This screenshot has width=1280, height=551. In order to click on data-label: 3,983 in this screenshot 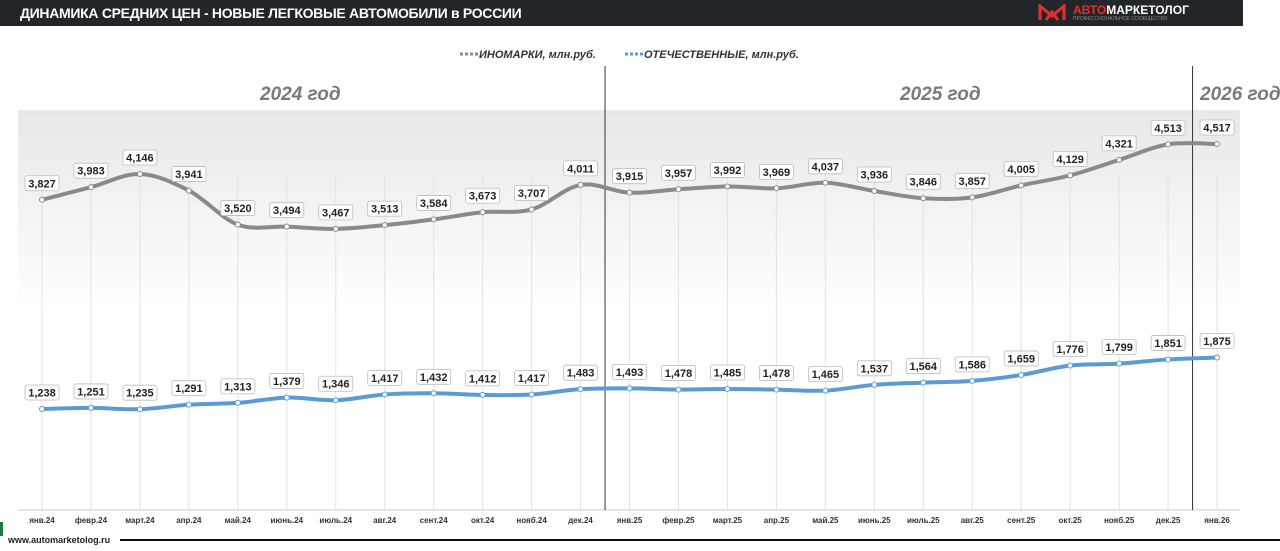, I will do `click(91, 172)`.